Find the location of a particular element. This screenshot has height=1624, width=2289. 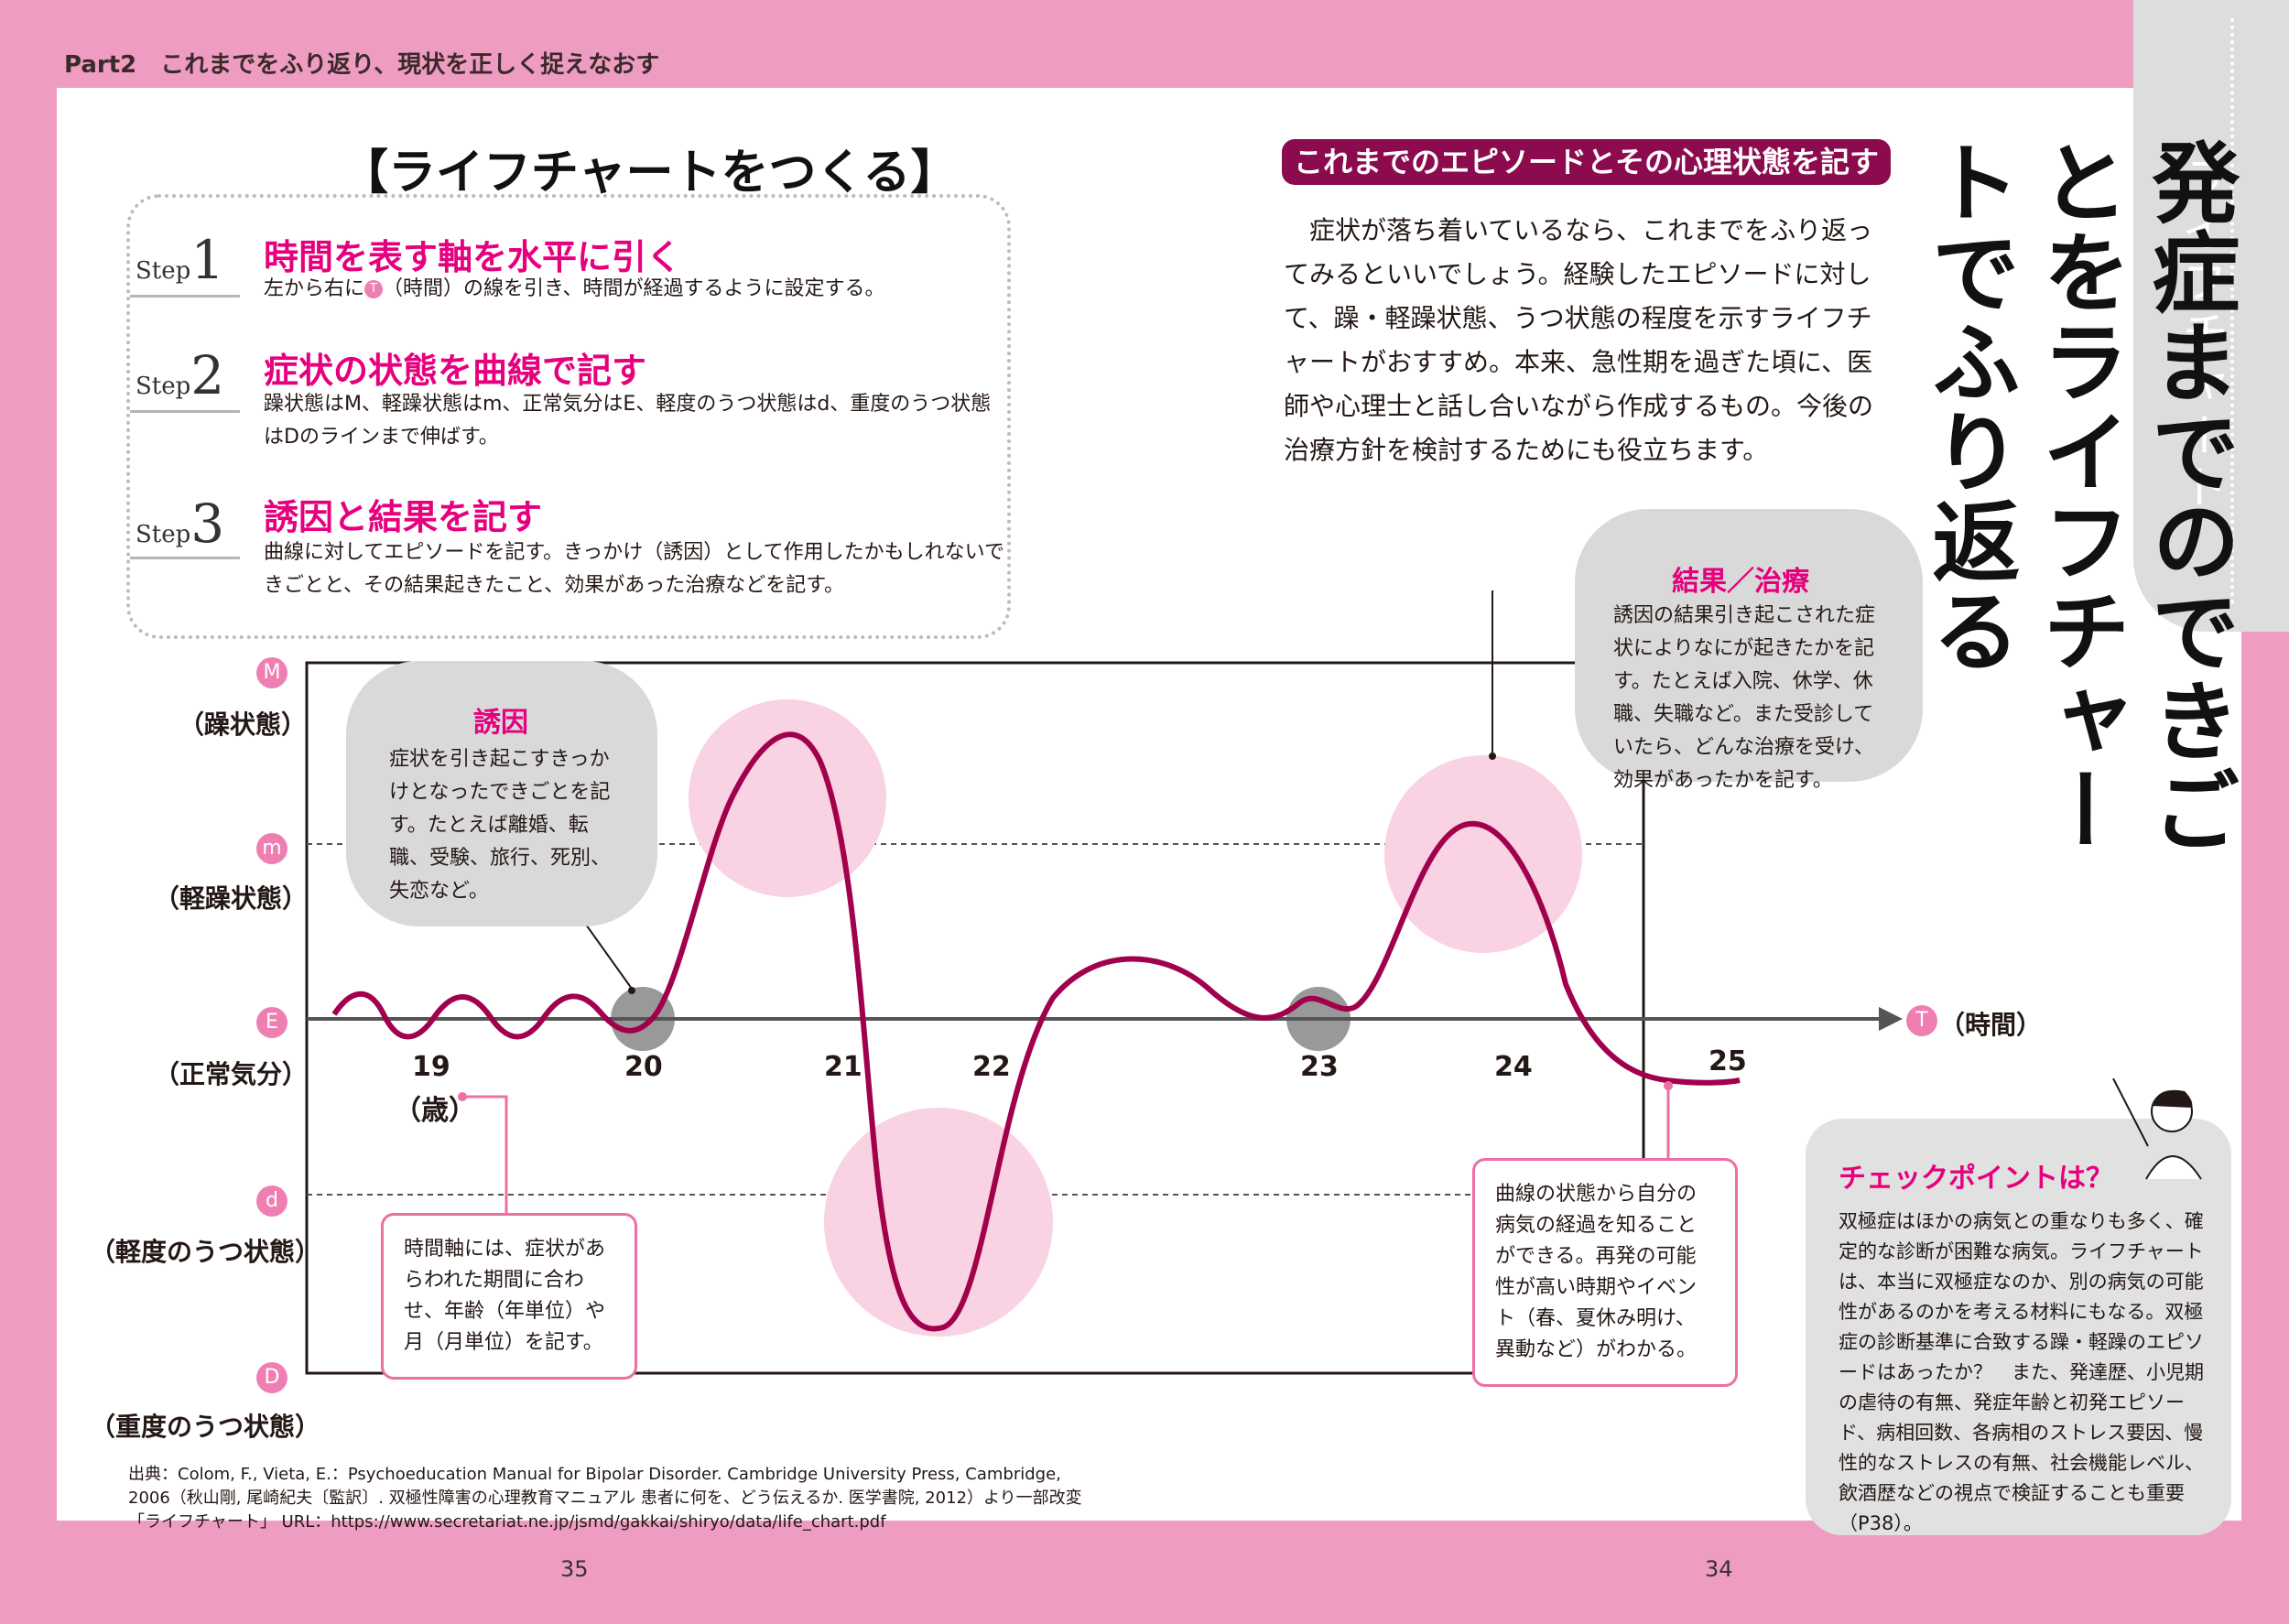

x-tick-24: 24 is located at coordinates (1513, 1067).